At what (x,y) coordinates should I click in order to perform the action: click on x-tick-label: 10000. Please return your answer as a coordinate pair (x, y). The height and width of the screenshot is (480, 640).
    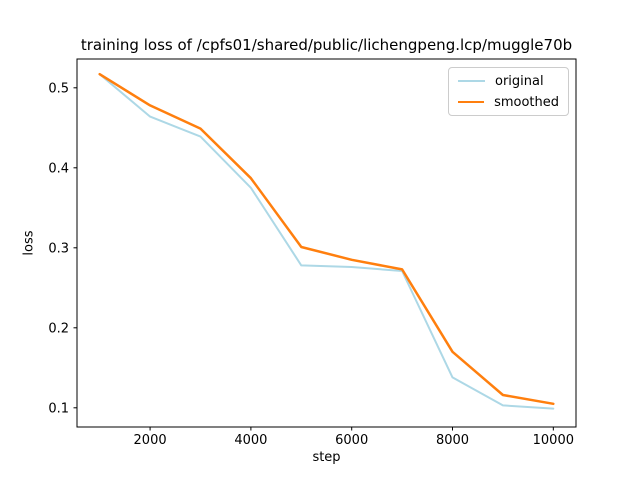
    Looking at the image, I should click on (553, 440).